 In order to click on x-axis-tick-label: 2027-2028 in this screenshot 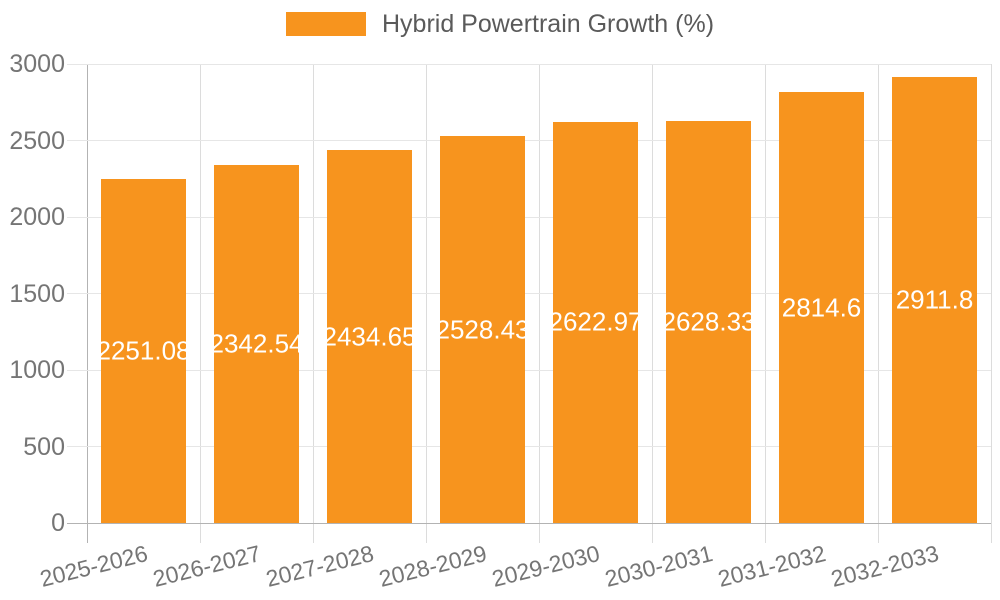, I will do `click(319, 566)`.